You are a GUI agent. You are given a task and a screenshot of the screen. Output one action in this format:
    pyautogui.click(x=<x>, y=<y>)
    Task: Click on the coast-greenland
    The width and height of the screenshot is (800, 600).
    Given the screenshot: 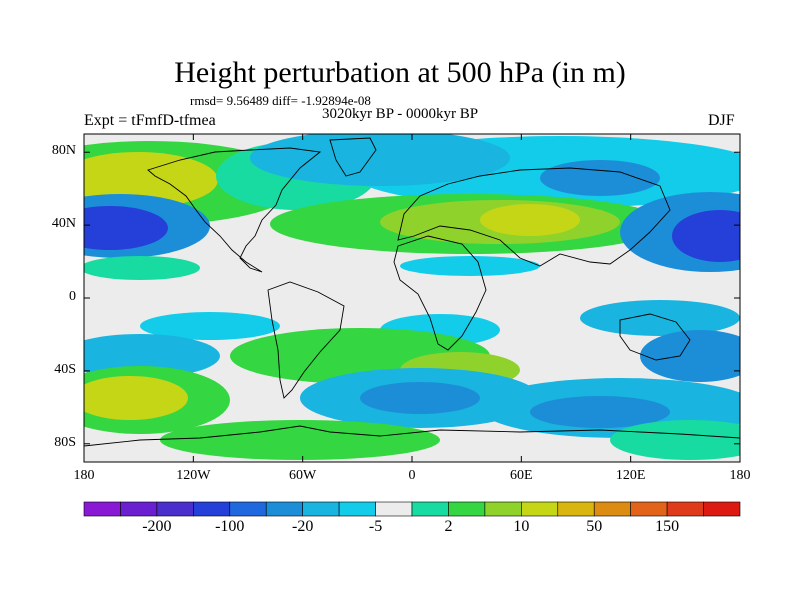 What is the action you would take?
    pyautogui.click(x=353, y=157)
    